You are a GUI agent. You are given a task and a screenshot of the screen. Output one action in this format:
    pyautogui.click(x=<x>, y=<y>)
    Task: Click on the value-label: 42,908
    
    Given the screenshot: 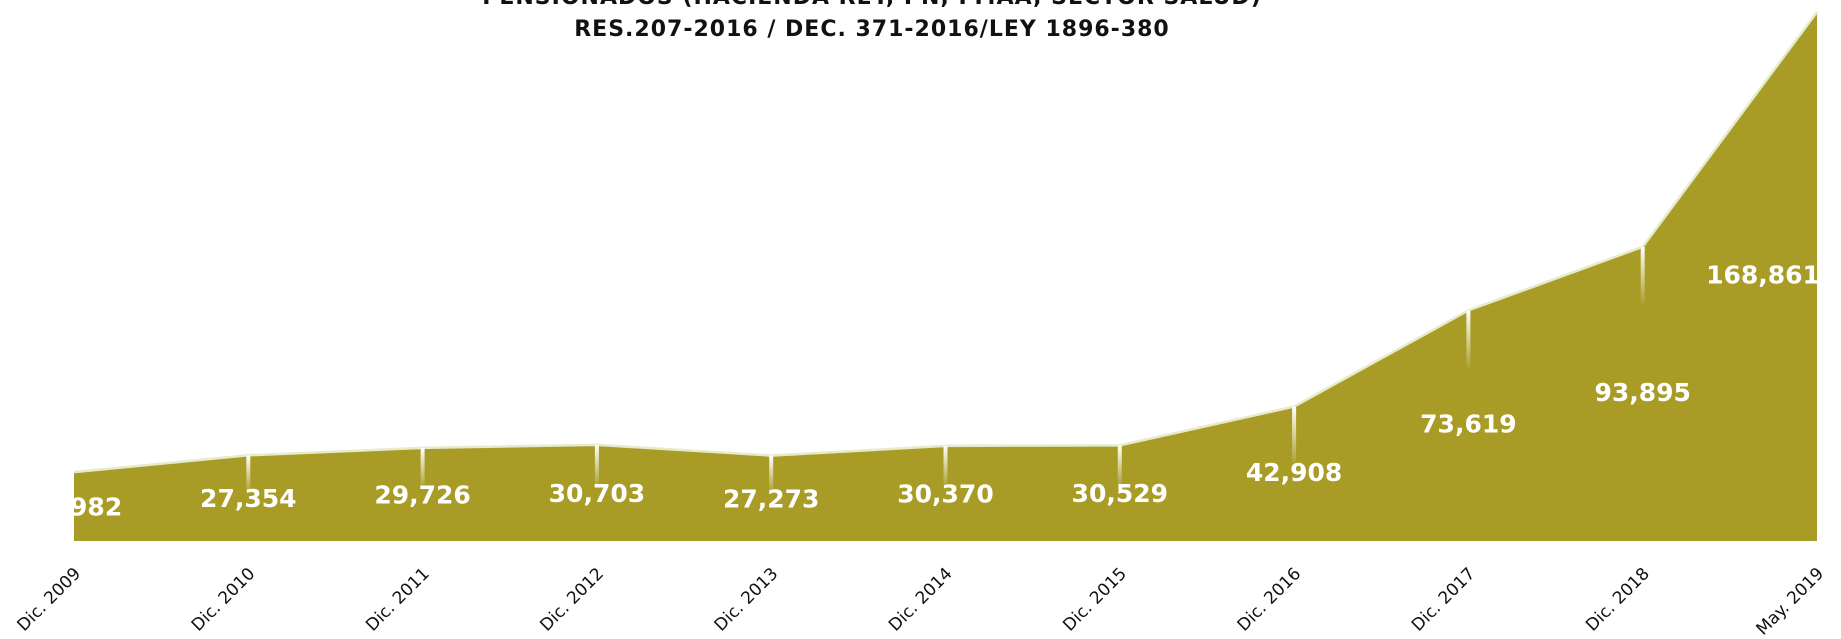 What is the action you would take?
    pyautogui.click(x=1294, y=472)
    